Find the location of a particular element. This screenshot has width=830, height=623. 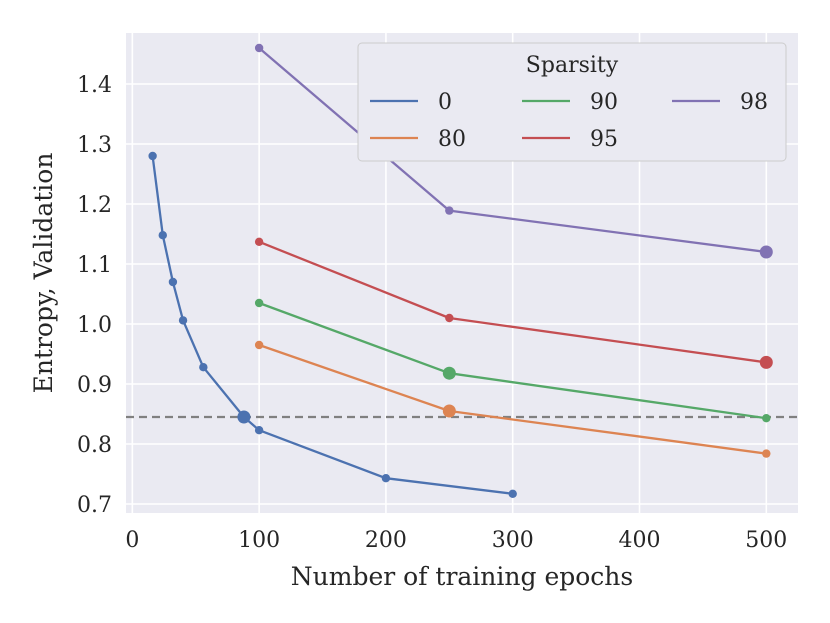

y-tick-labels: 0.7 0.8 0.9 1.0 1.1 1.2 1.3 1.4 is located at coordinates (94, 295).